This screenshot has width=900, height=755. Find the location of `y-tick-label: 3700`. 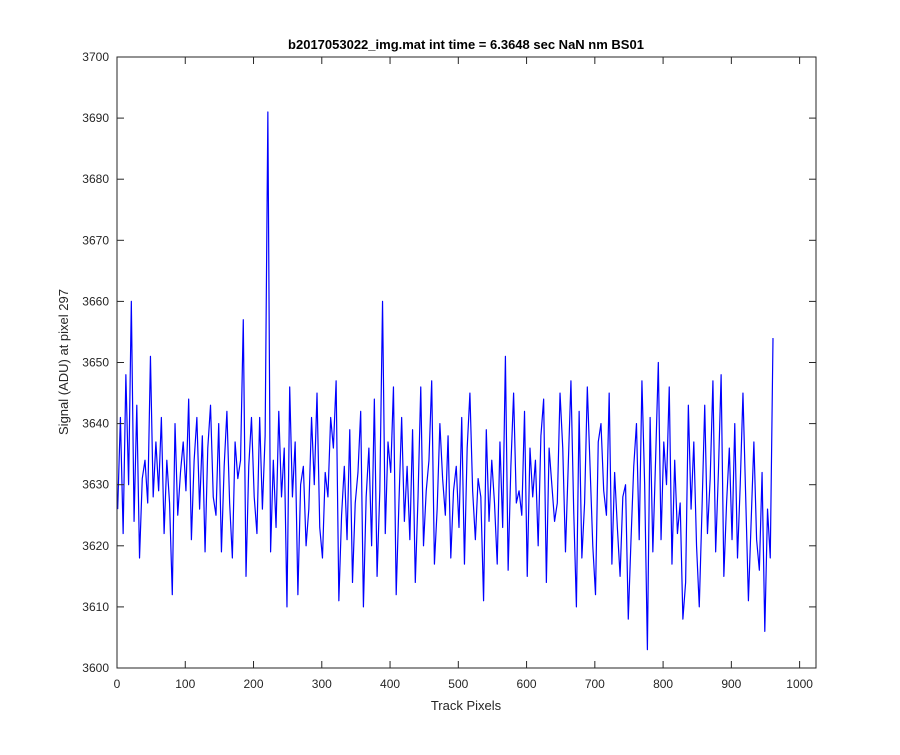

y-tick-label: 3700 is located at coordinates (95, 57).